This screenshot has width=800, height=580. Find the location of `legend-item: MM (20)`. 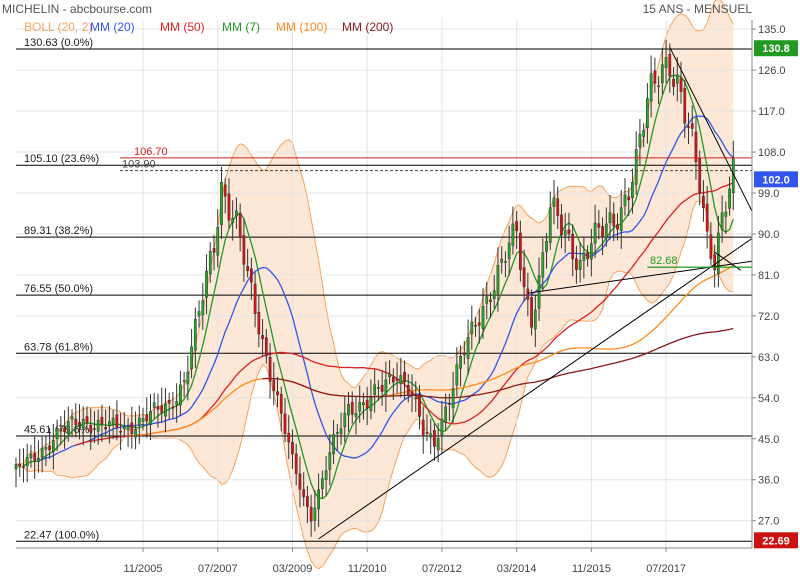

legend-item: MM (20) is located at coordinates (112, 27).